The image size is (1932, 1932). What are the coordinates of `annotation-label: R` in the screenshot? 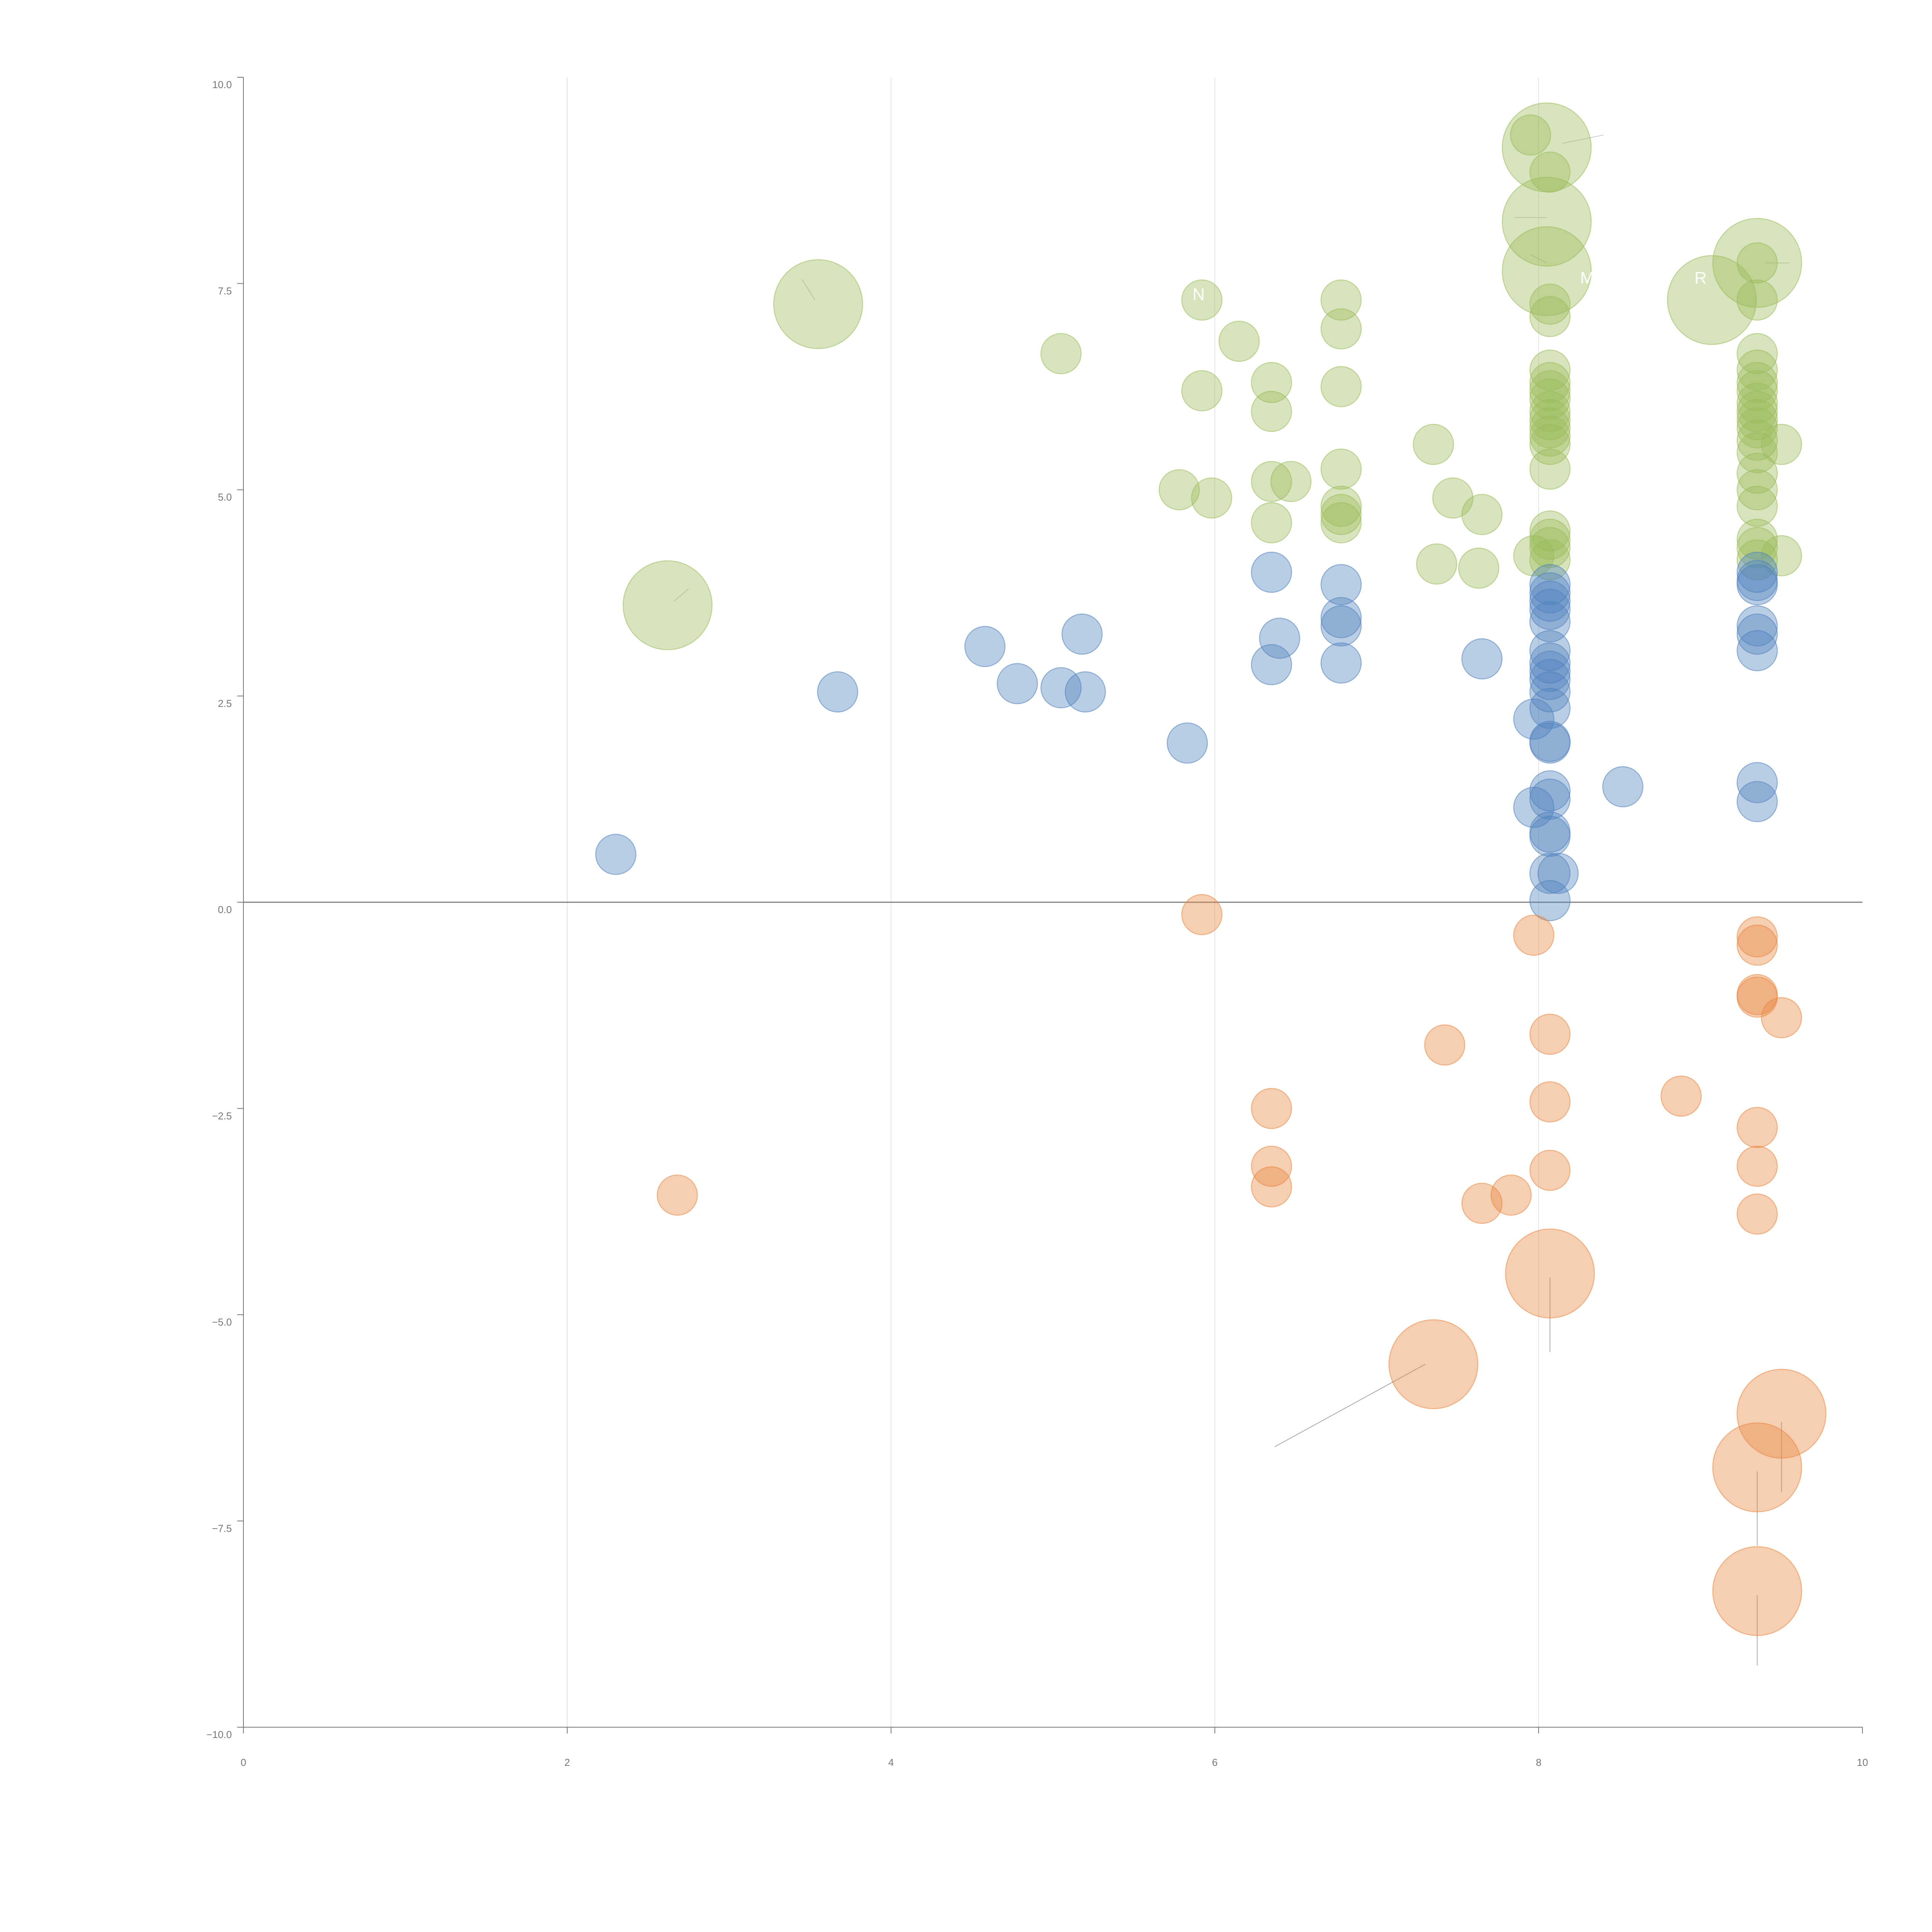 It's located at (1700, 278).